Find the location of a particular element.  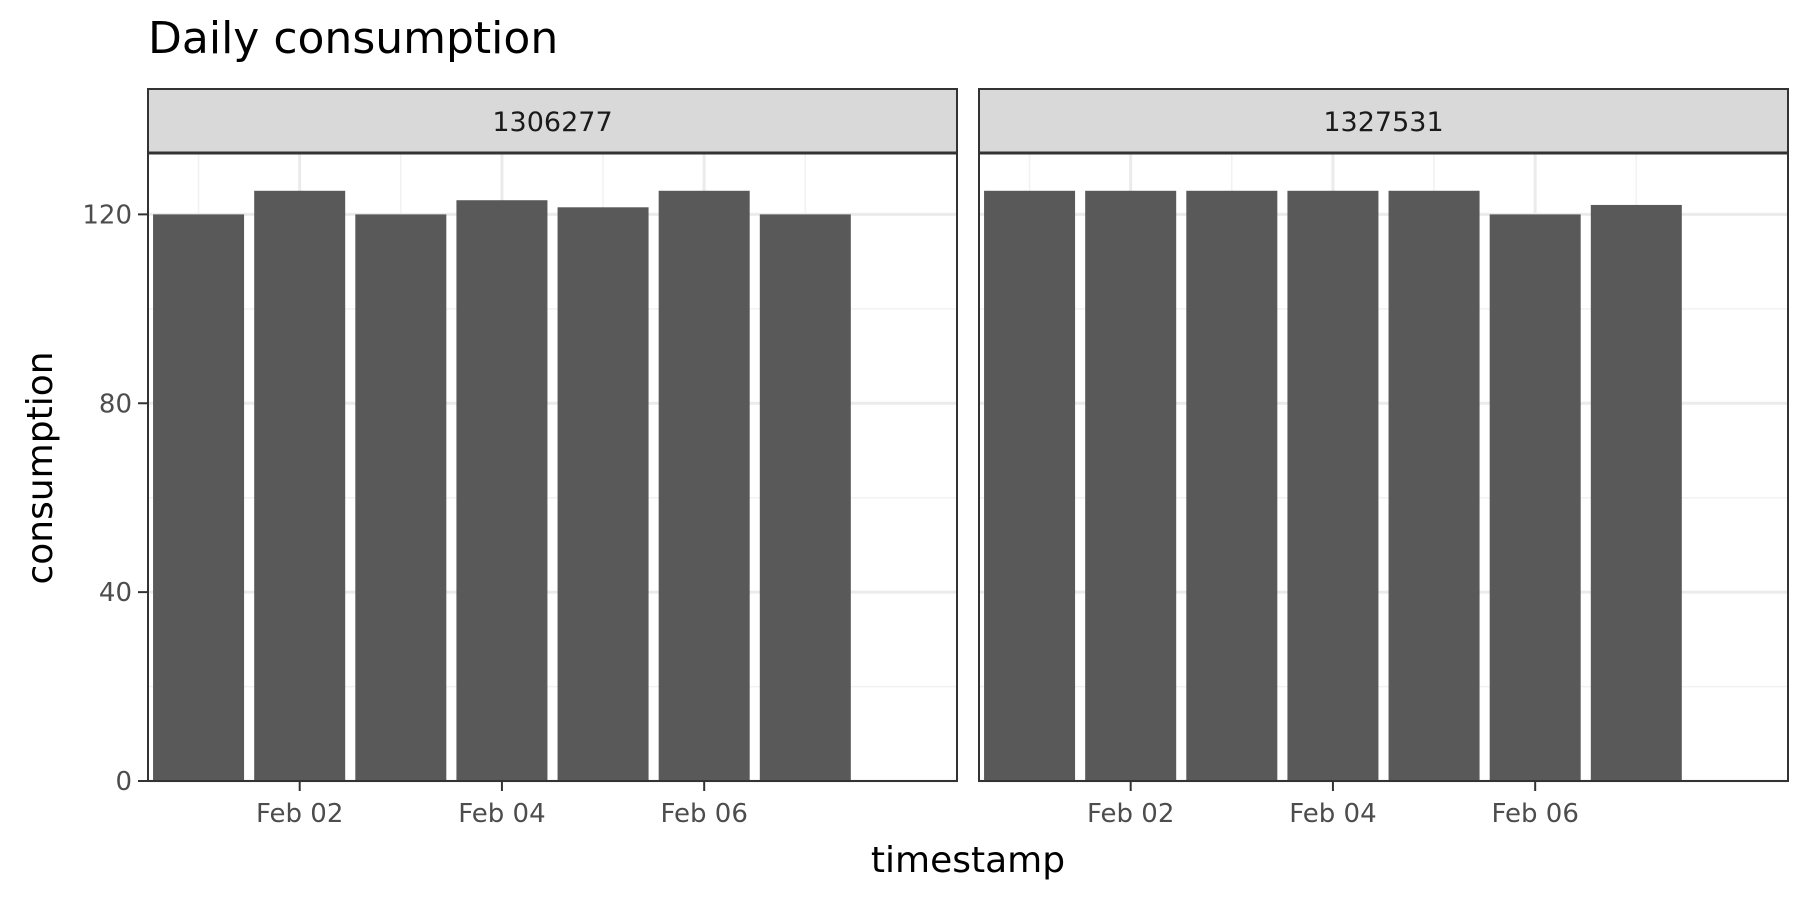

facet-strip-label: 1327531 is located at coordinates (1383, 122).